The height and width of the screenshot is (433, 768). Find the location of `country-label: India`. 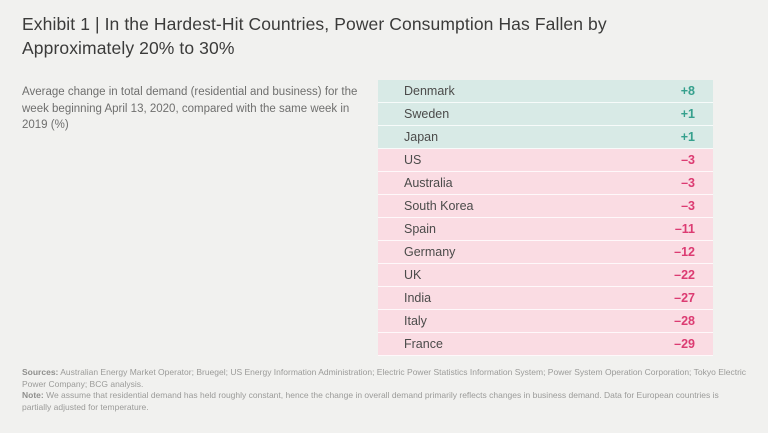

country-label: India is located at coordinates (418, 298).